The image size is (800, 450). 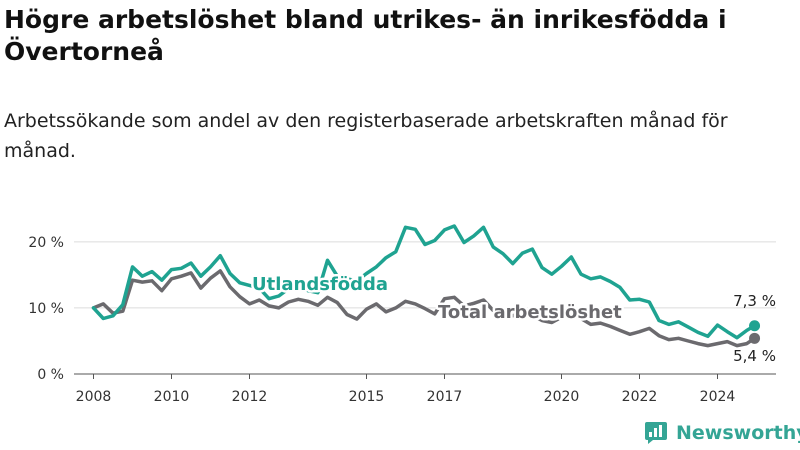 What do you see at coordinates (94, 397) in the screenshot?
I see `x-tick-label: 2008` at bounding box center [94, 397].